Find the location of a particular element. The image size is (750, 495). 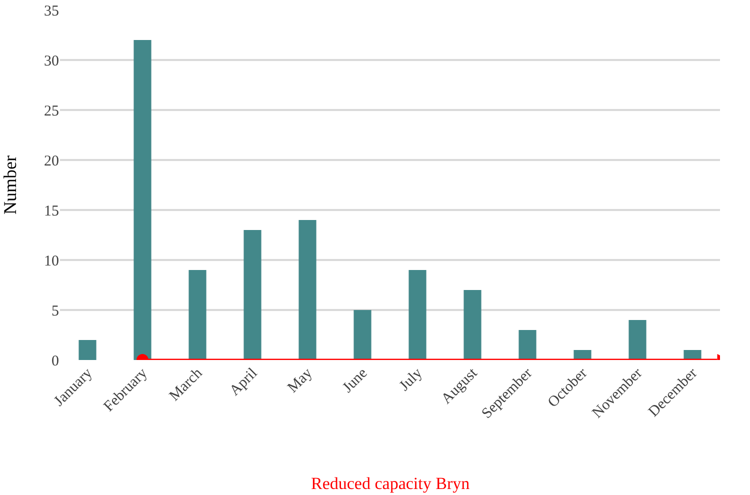

y-tick-label: 25 is located at coordinates (51, 111).